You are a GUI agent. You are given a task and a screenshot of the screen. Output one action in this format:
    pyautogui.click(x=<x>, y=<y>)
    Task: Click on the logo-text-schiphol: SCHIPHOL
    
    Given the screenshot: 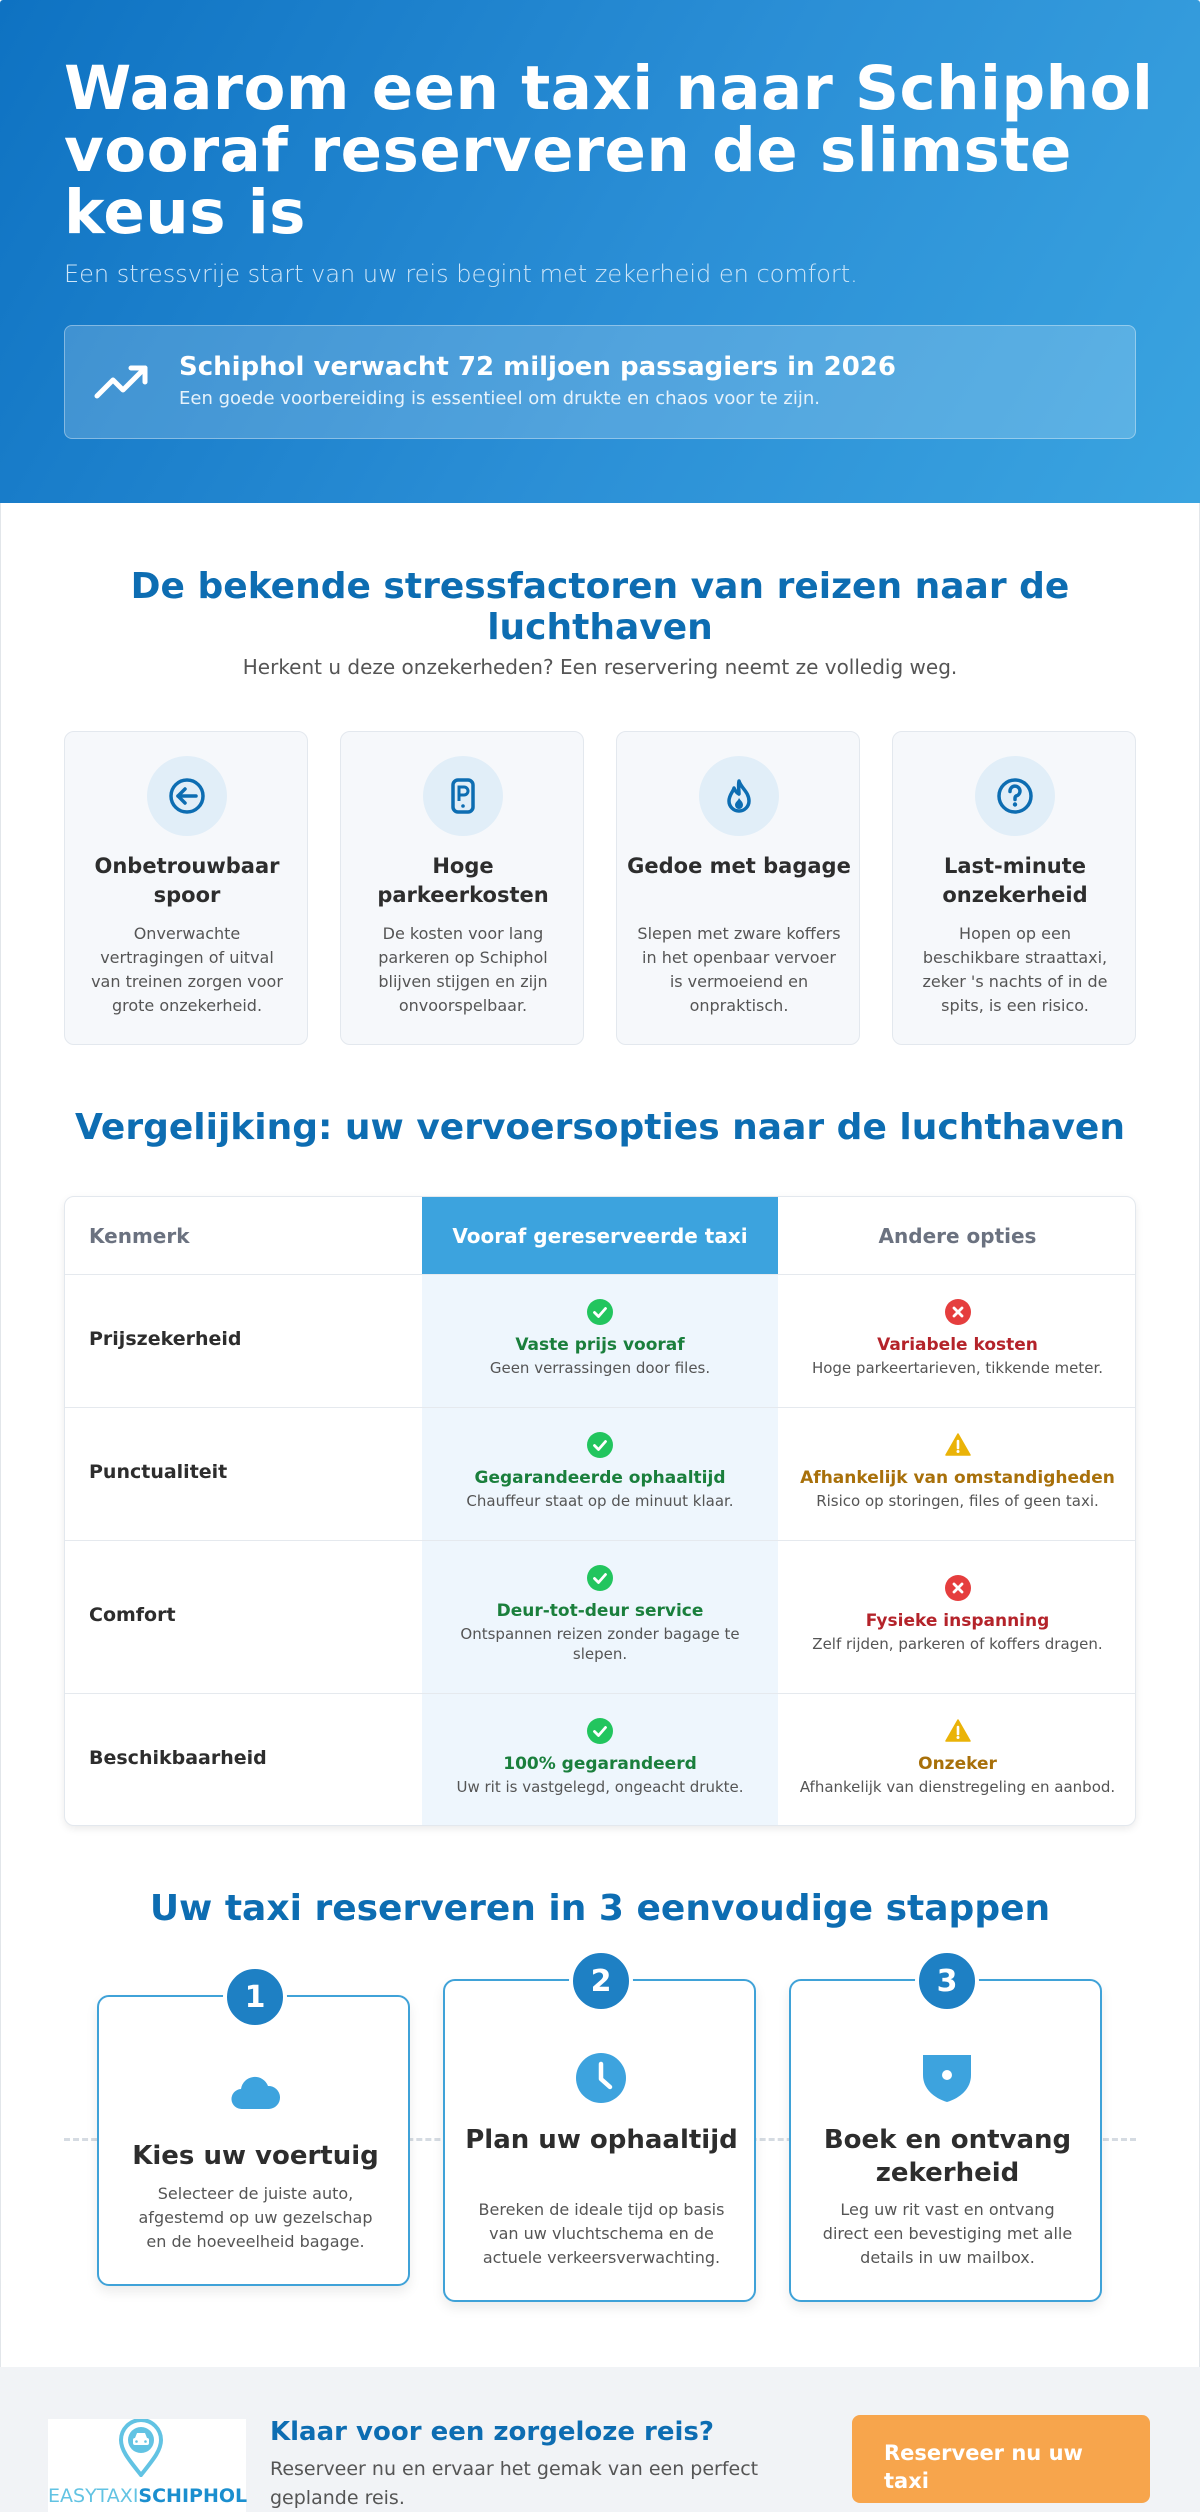 What is the action you would take?
    pyautogui.click(x=193, y=2496)
    